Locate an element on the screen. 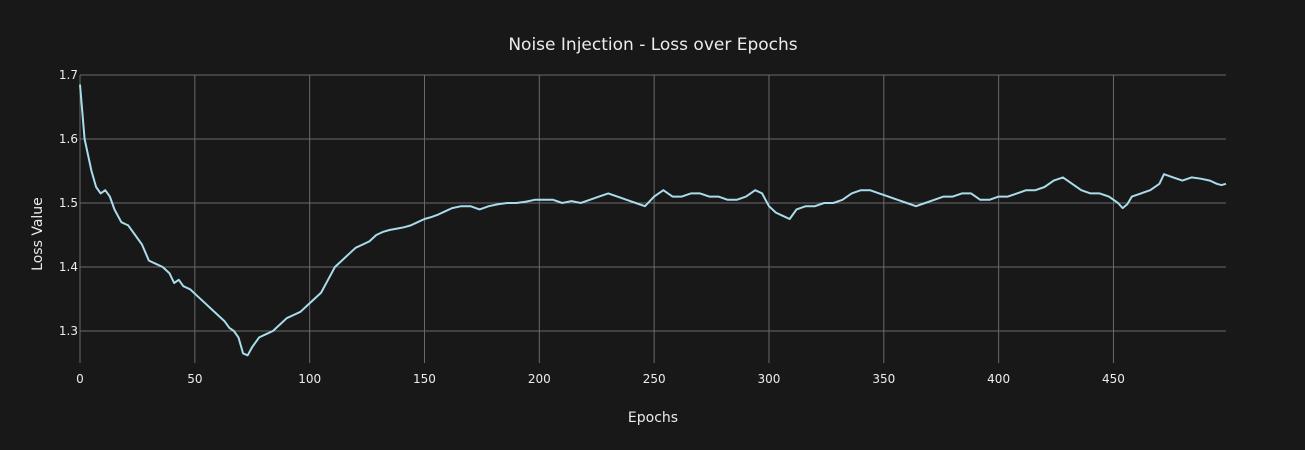  y-tick-label: 1.3 is located at coordinates (68, 331).